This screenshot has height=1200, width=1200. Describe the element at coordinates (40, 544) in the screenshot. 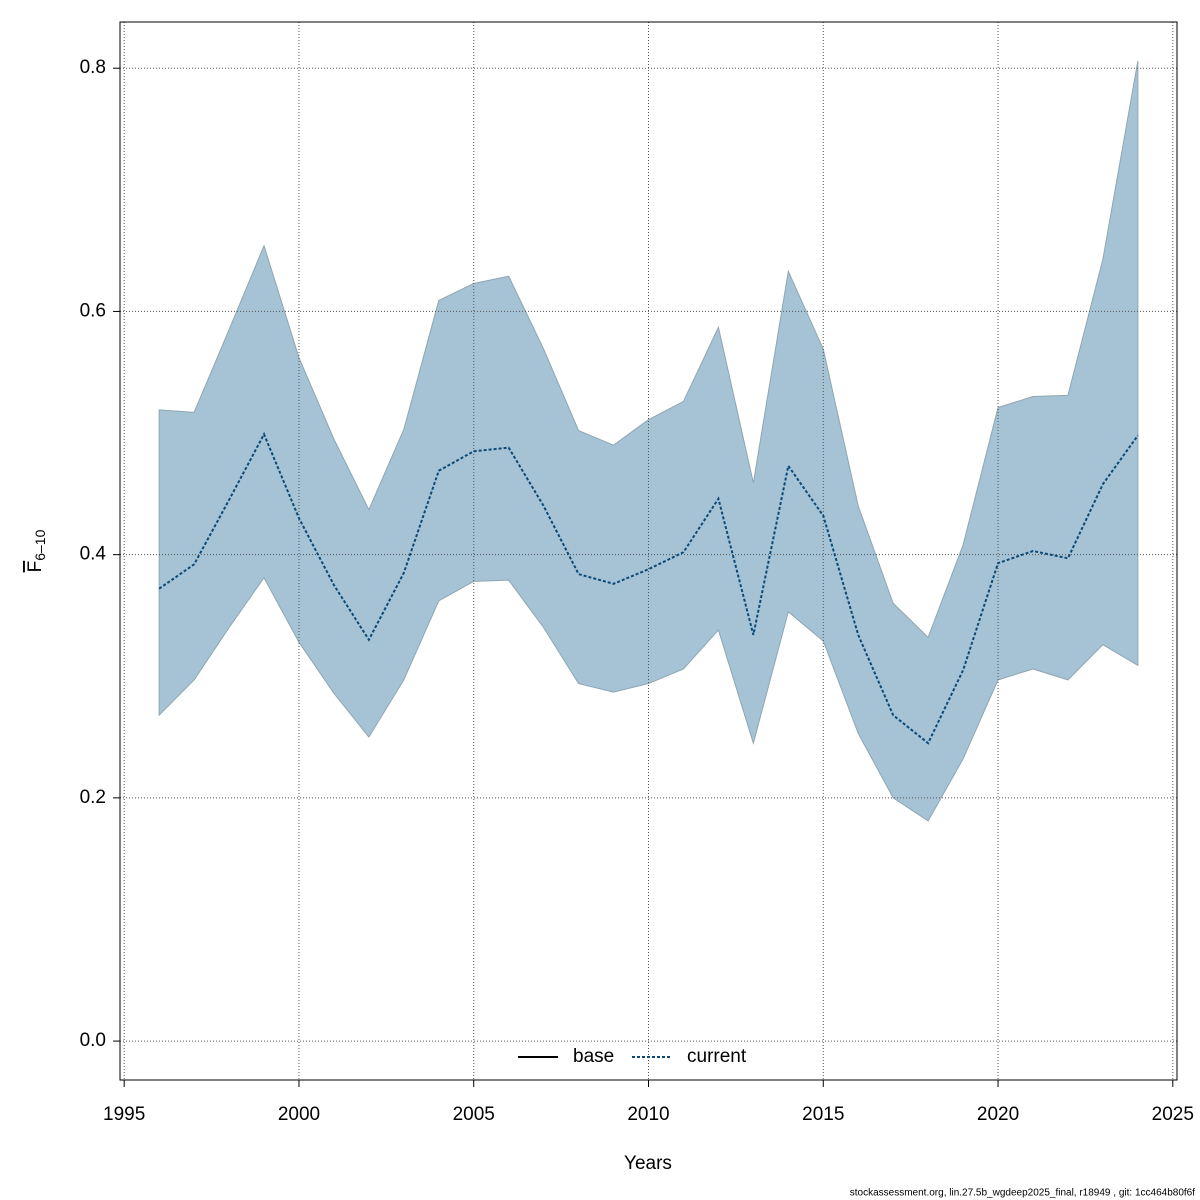

I see `y-label-sub: 6–10` at that location.